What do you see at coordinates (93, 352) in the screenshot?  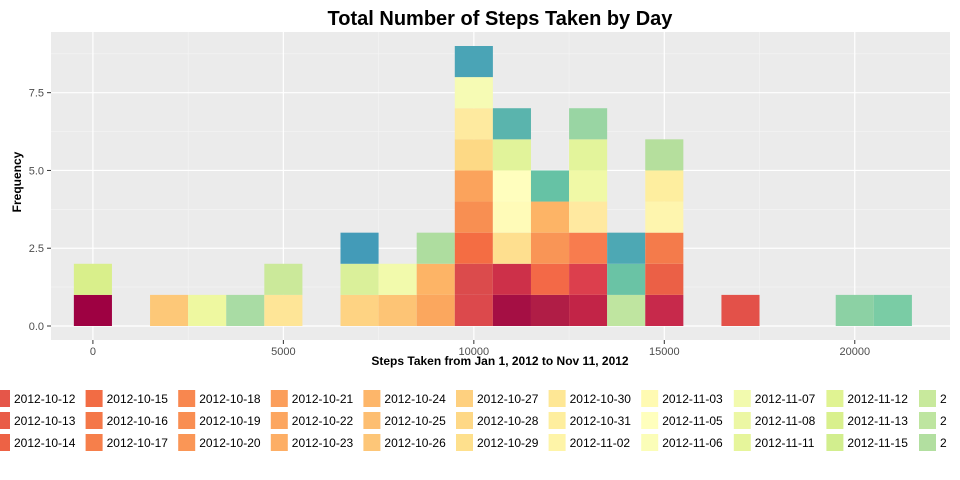 I see `x-tick-label: 0` at bounding box center [93, 352].